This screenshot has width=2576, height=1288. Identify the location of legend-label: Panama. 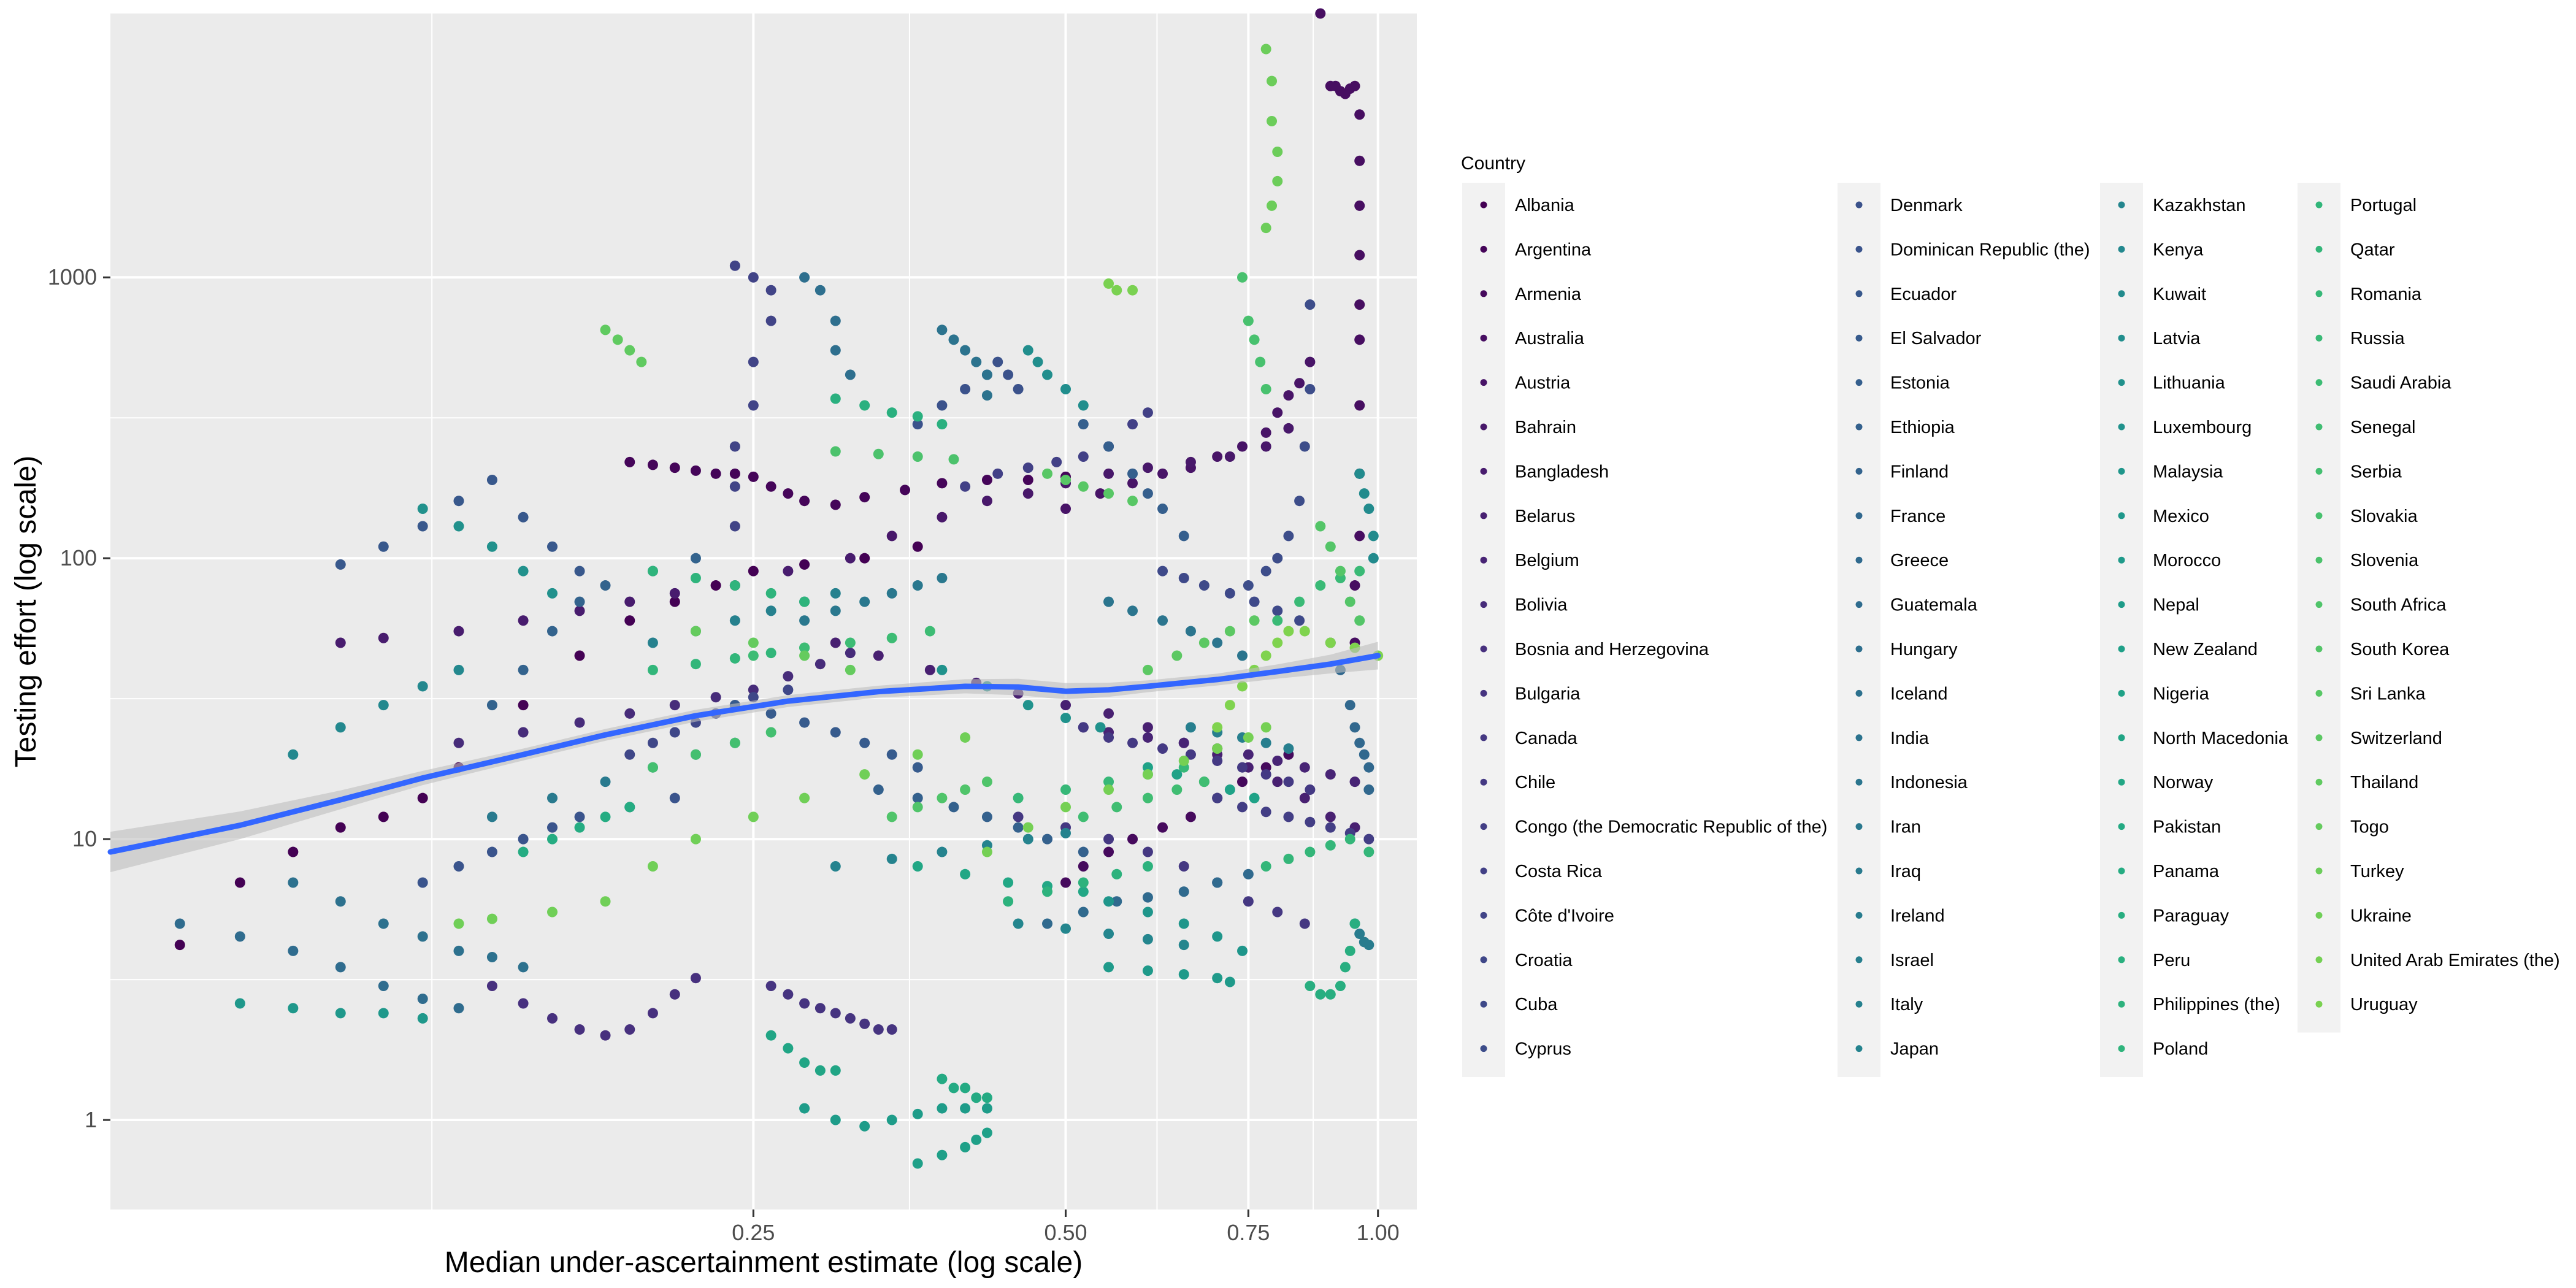
(2186, 871).